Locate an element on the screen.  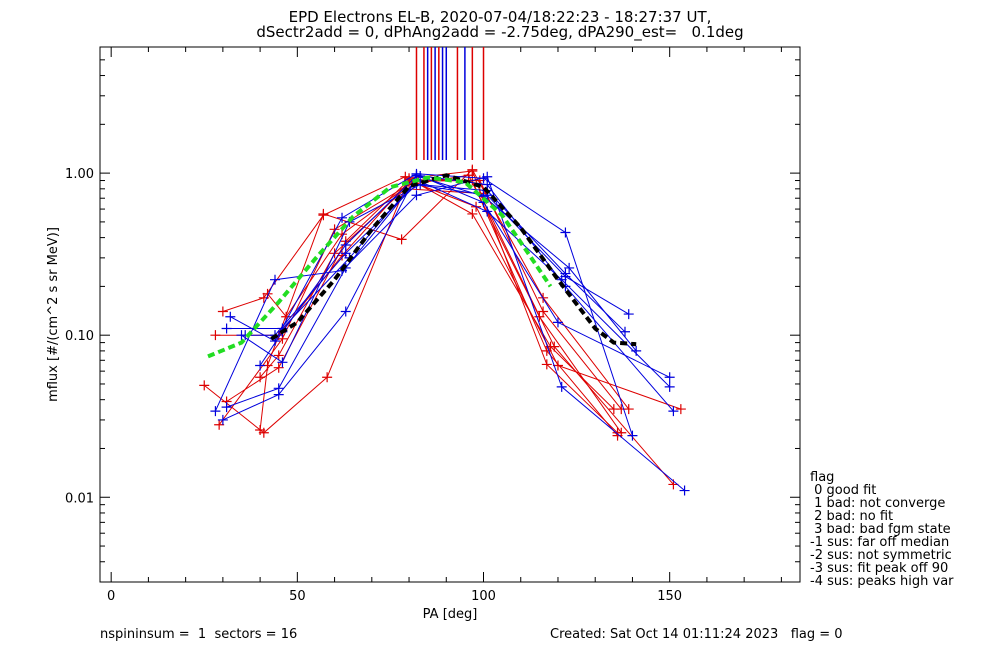
legend-item: -1 sus: far off median is located at coordinates (880, 542).